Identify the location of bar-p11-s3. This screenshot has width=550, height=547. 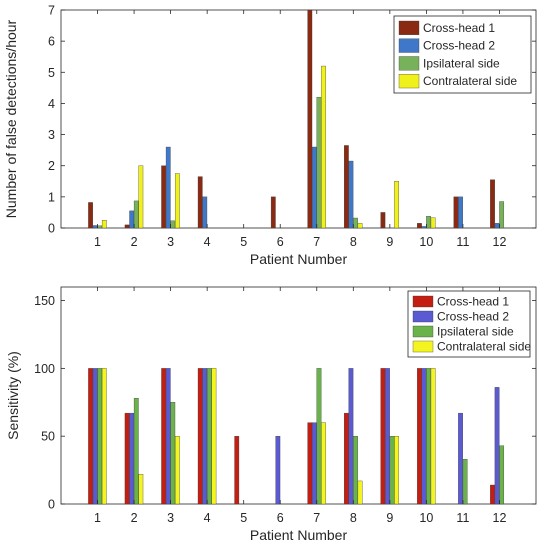
(465, 482).